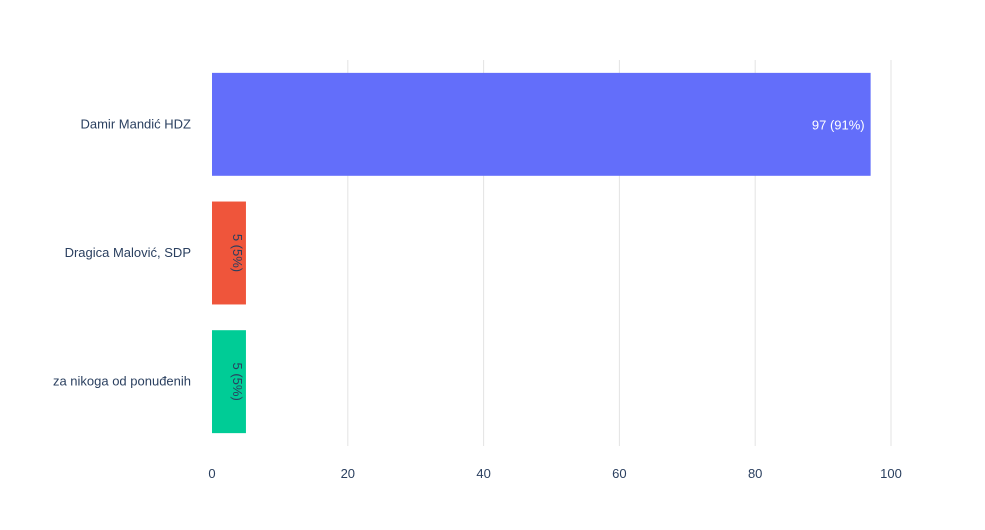 Image resolution: width=985 pixels, height=530 pixels. Describe the element at coordinates (211, 473) in the screenshot. I see `x-tick-label-0: 0` at that location.